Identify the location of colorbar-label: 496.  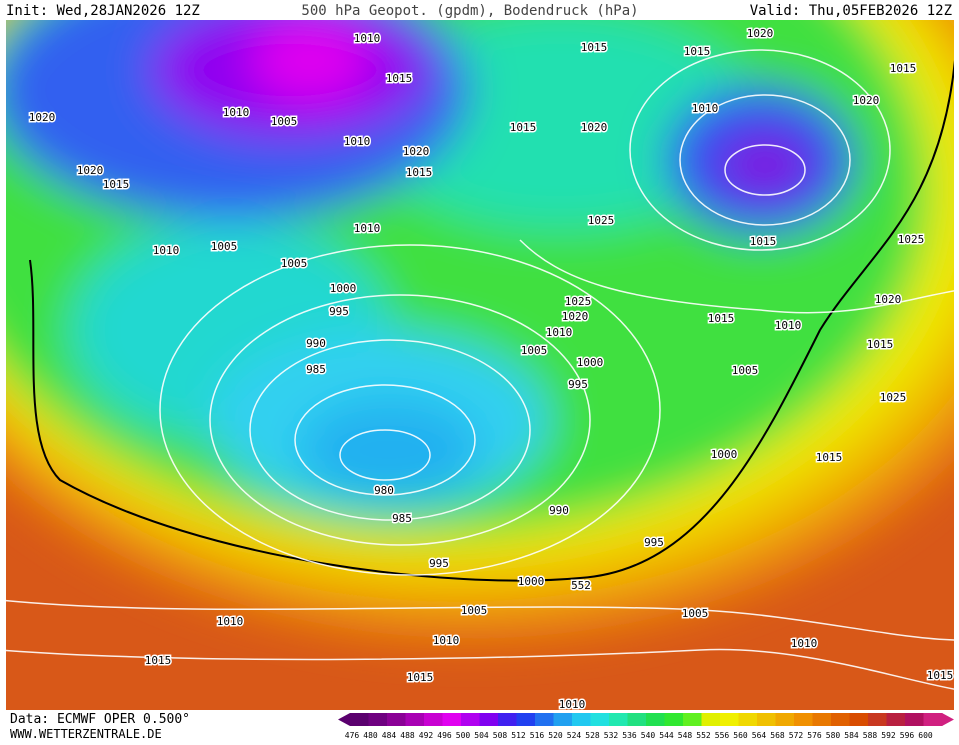
(444, 735).